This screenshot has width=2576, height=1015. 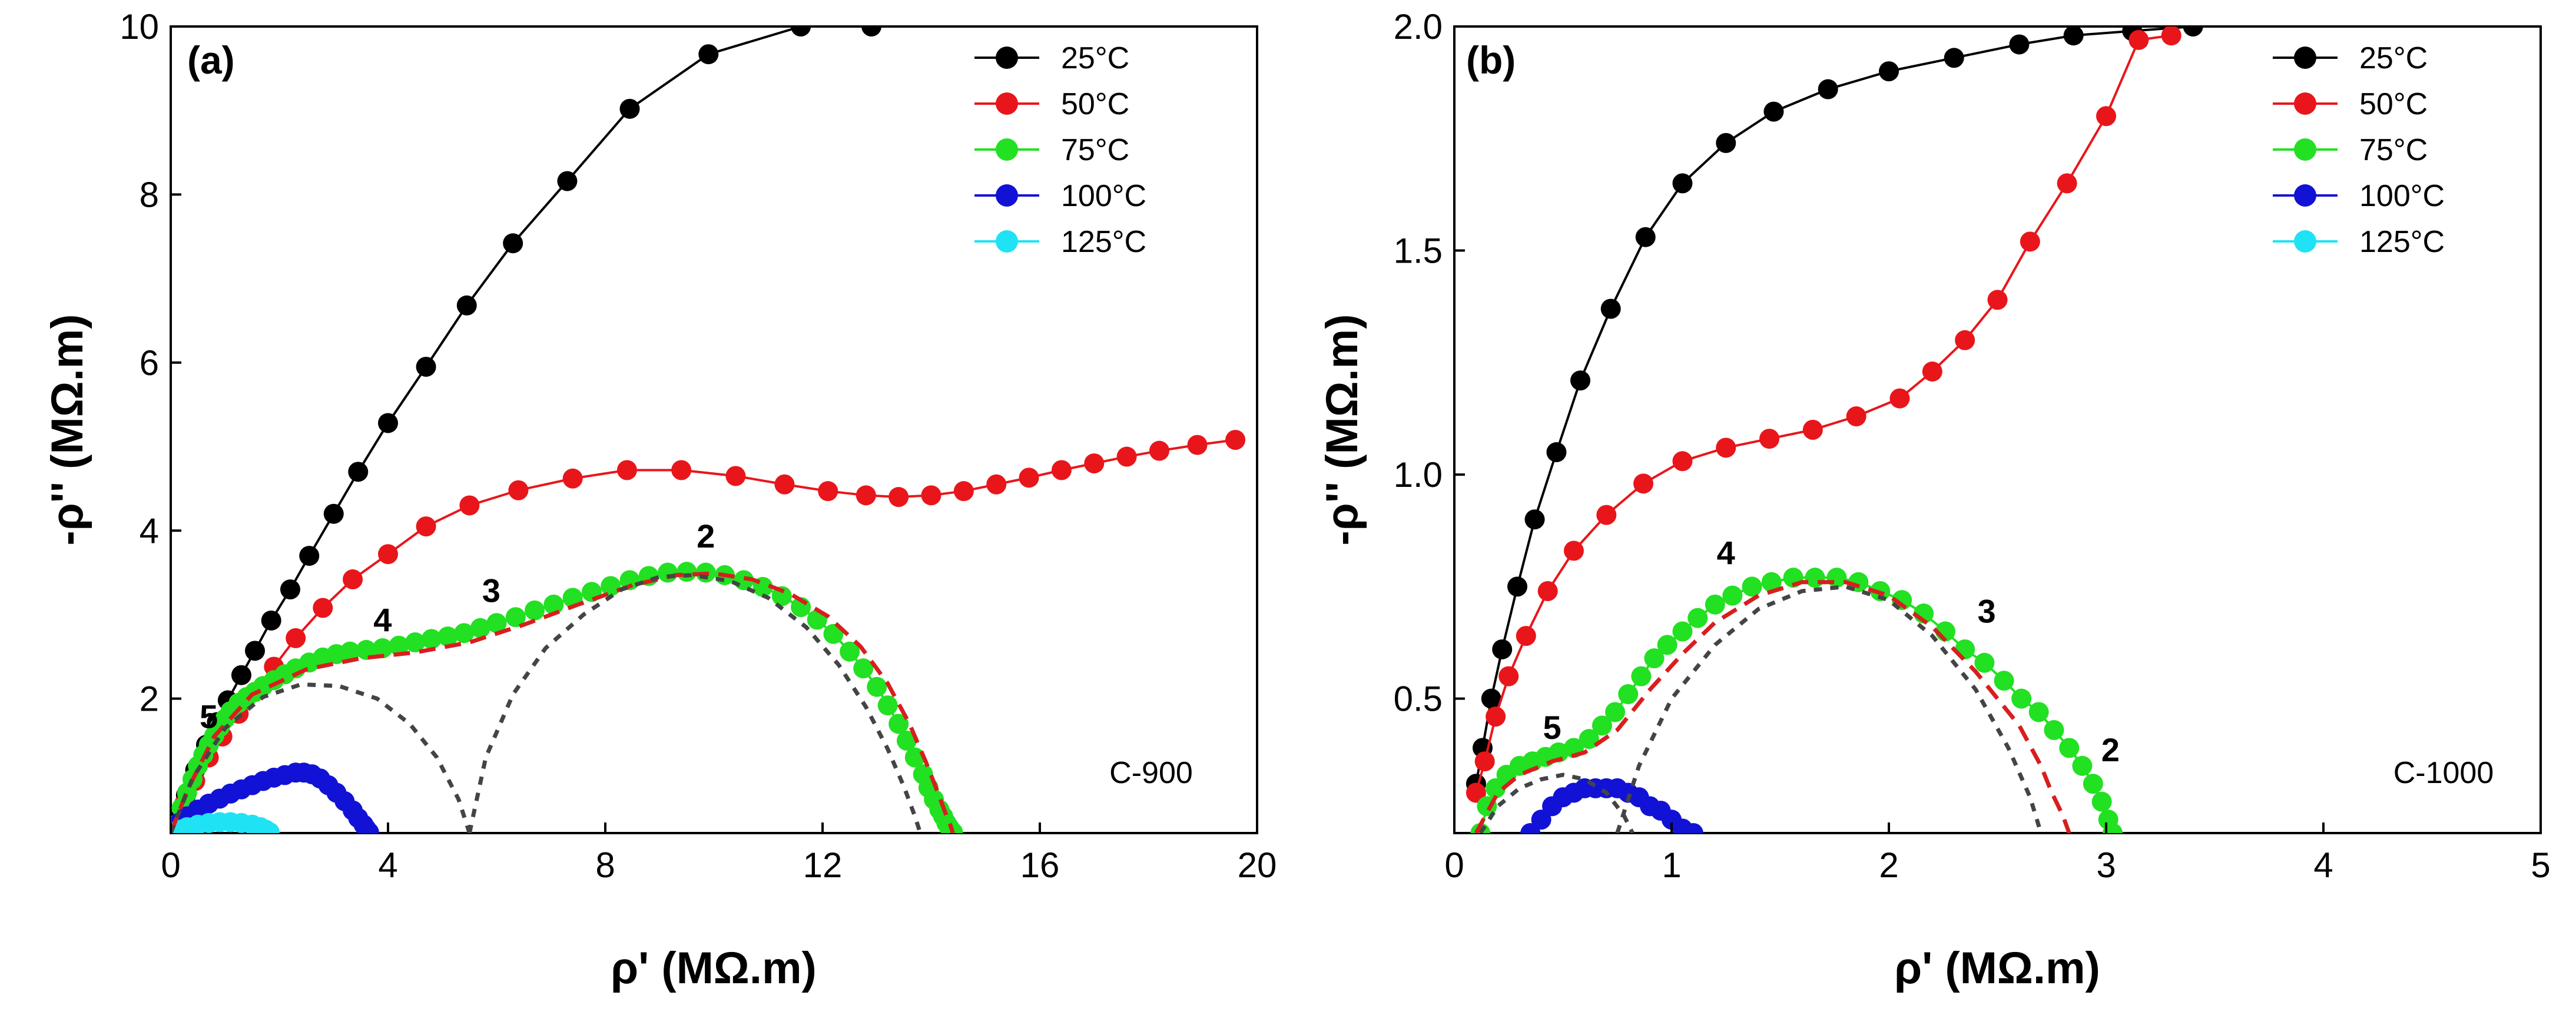 I want to click on y-tick-label: 4, so click(x=149, y=530).